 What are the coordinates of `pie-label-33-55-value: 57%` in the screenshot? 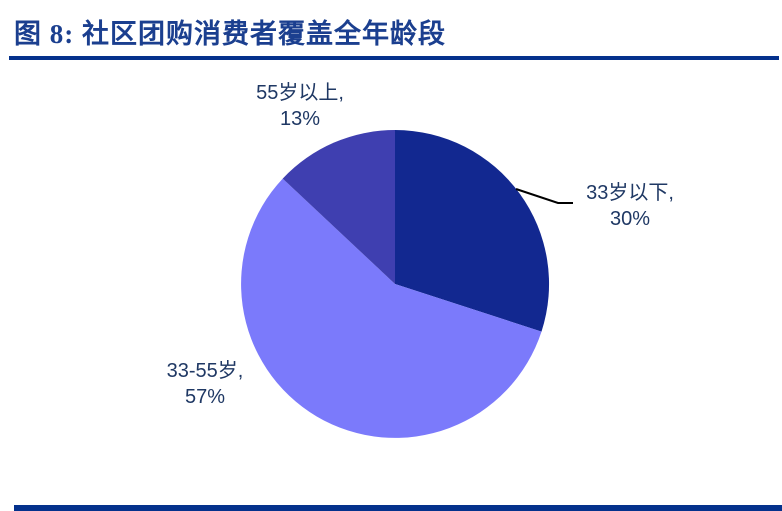 It's located at (205, 397).